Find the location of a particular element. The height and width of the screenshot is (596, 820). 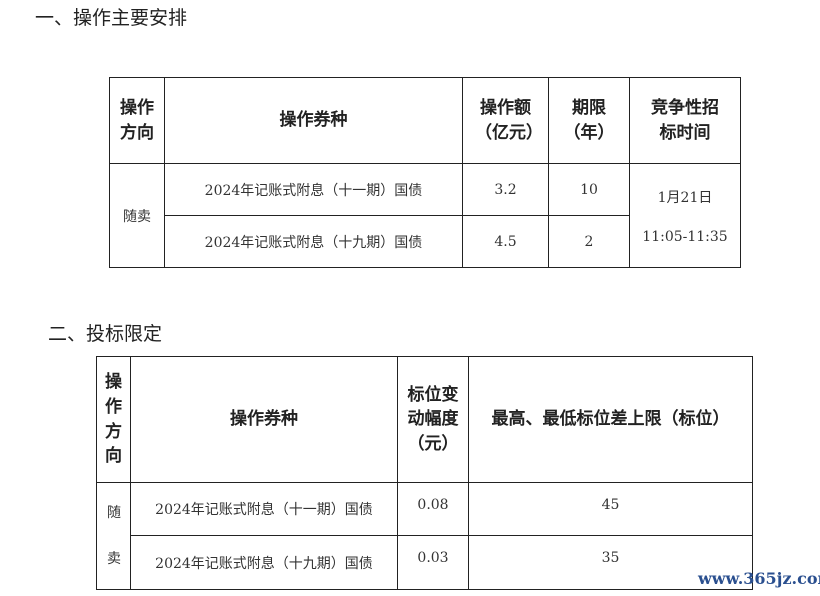

table-row: 随卖 2024年记账式附息（十一期）国债 0.08 45 is located at coordinates (424, 536).